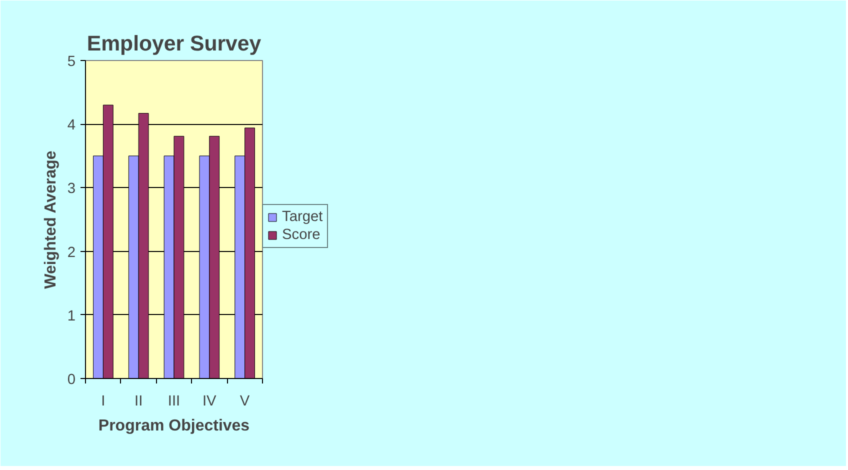 The width and height of the screenshot is (848, 470). What do you see at coordinates (71, 189) in the screenshot?
I see `y-tick-label: 3` at bounding box center [71, 189].